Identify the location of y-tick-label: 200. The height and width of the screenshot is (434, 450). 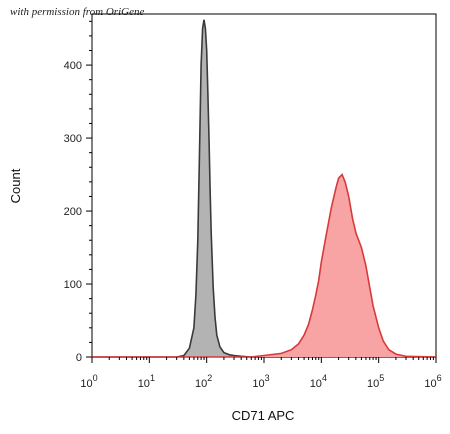
(73, 212).